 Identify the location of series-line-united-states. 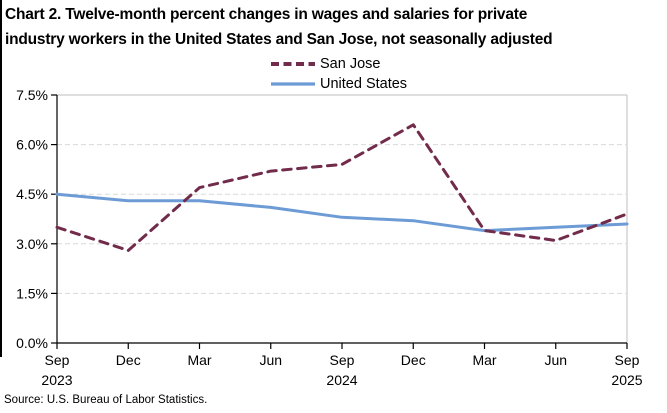
(342, 212).